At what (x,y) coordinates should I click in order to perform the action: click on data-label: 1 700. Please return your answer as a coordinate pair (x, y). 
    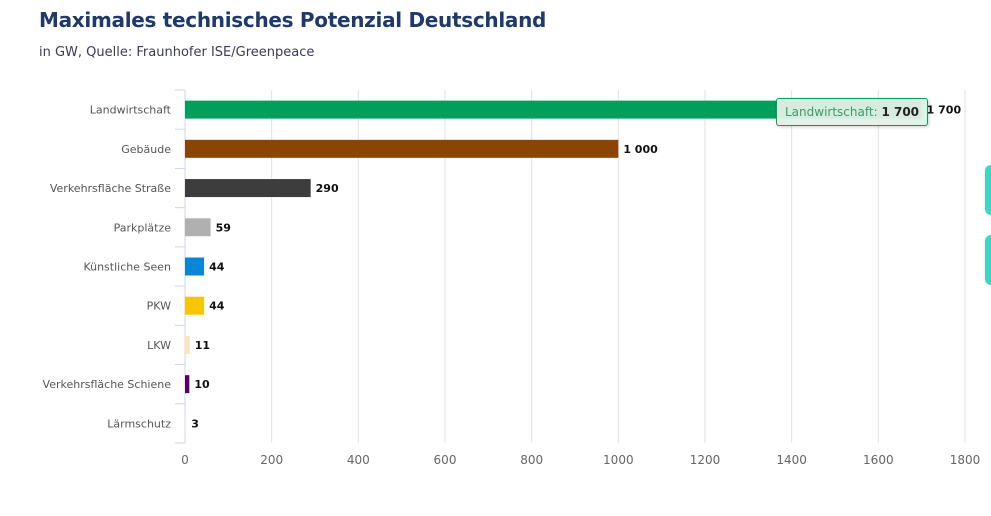
    Looking at the image, I should click on (944, 110).